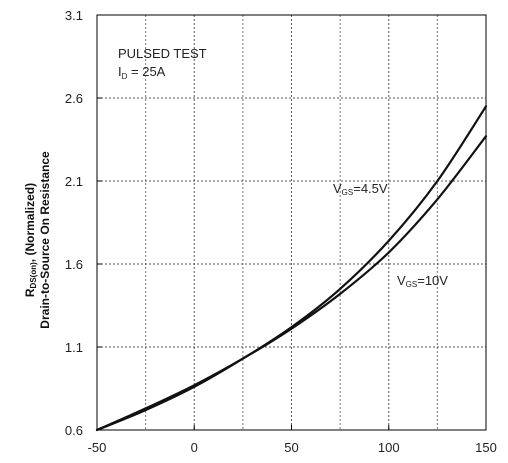 The height and width of the screenshot is (463, 508). I want to click on test-condition-line2: ID = 25A, so click(142, 72).